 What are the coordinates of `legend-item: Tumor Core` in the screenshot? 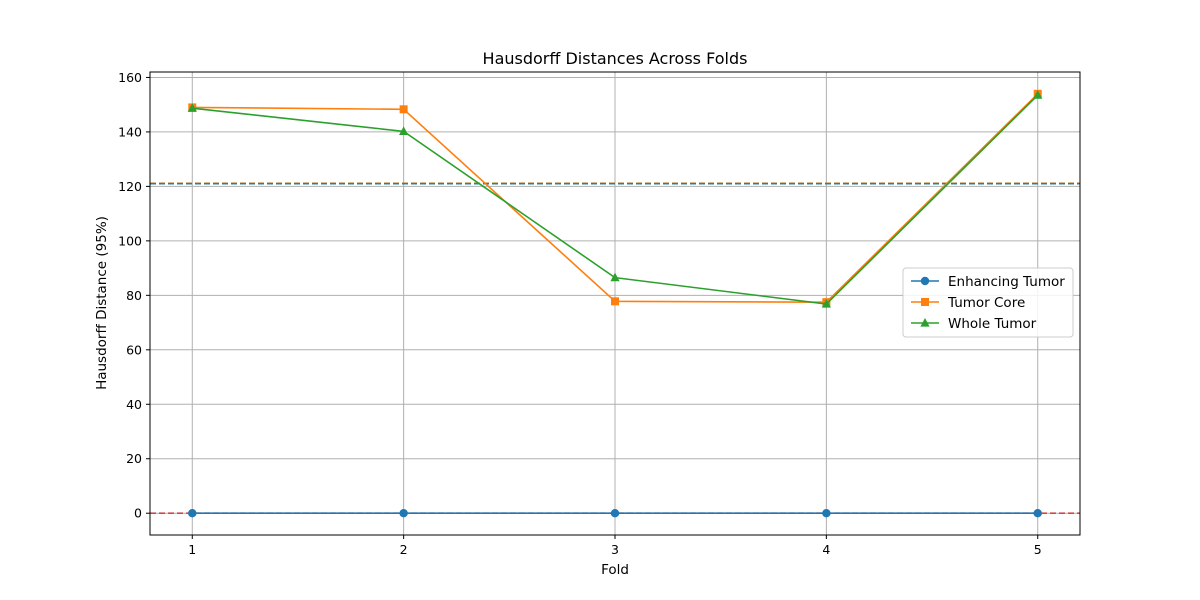 It's located at (968, 303).